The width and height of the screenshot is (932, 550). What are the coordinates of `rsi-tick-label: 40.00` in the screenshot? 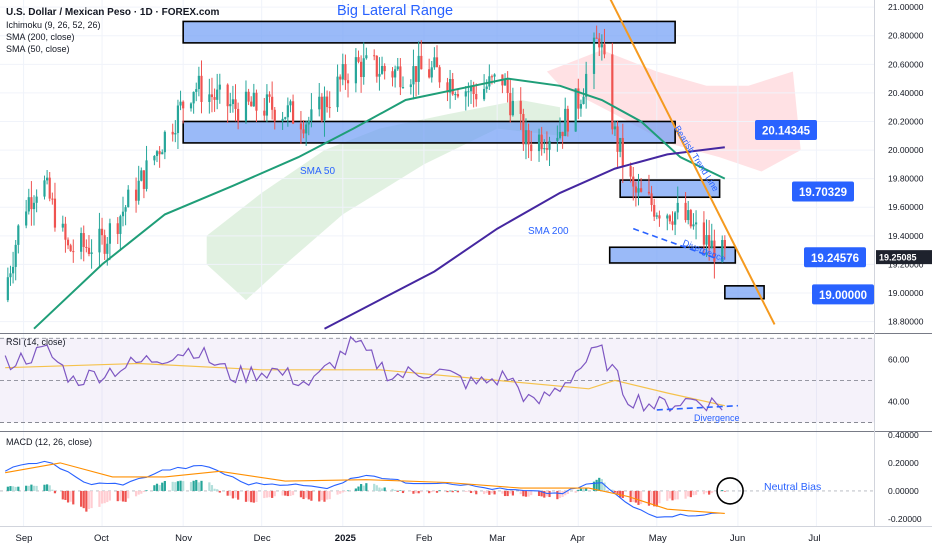 It's located at (899, 401).